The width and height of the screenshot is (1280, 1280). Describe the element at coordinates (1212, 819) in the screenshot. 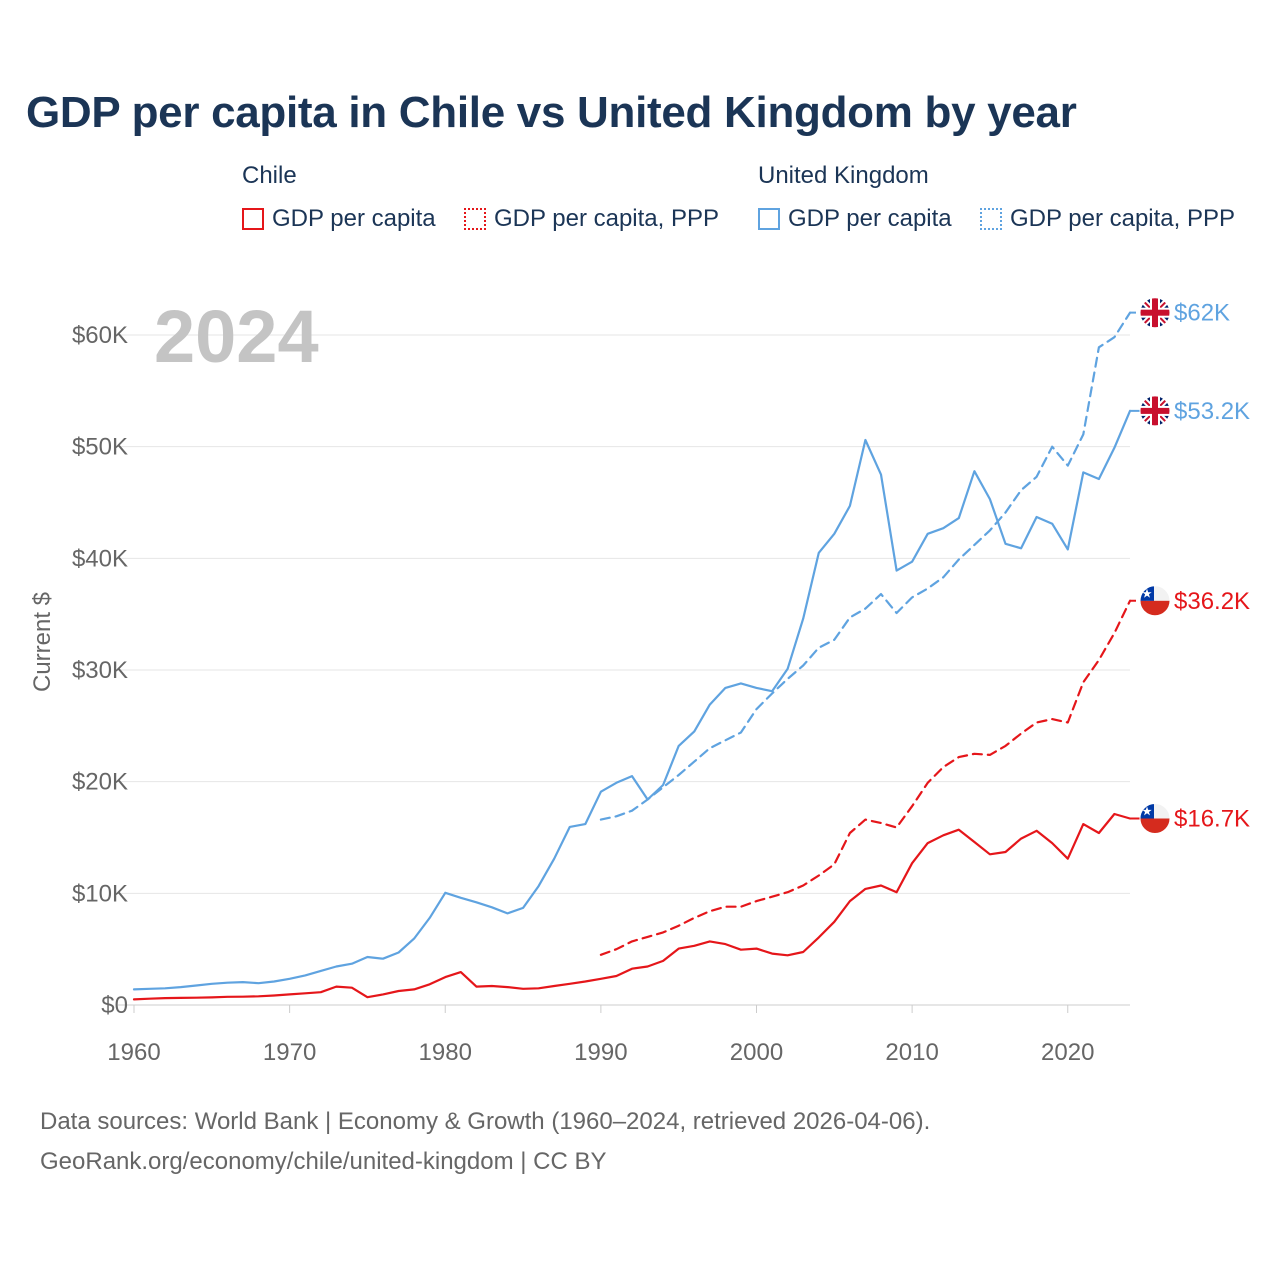

I see `end-value-label: $16.7K` at that location.